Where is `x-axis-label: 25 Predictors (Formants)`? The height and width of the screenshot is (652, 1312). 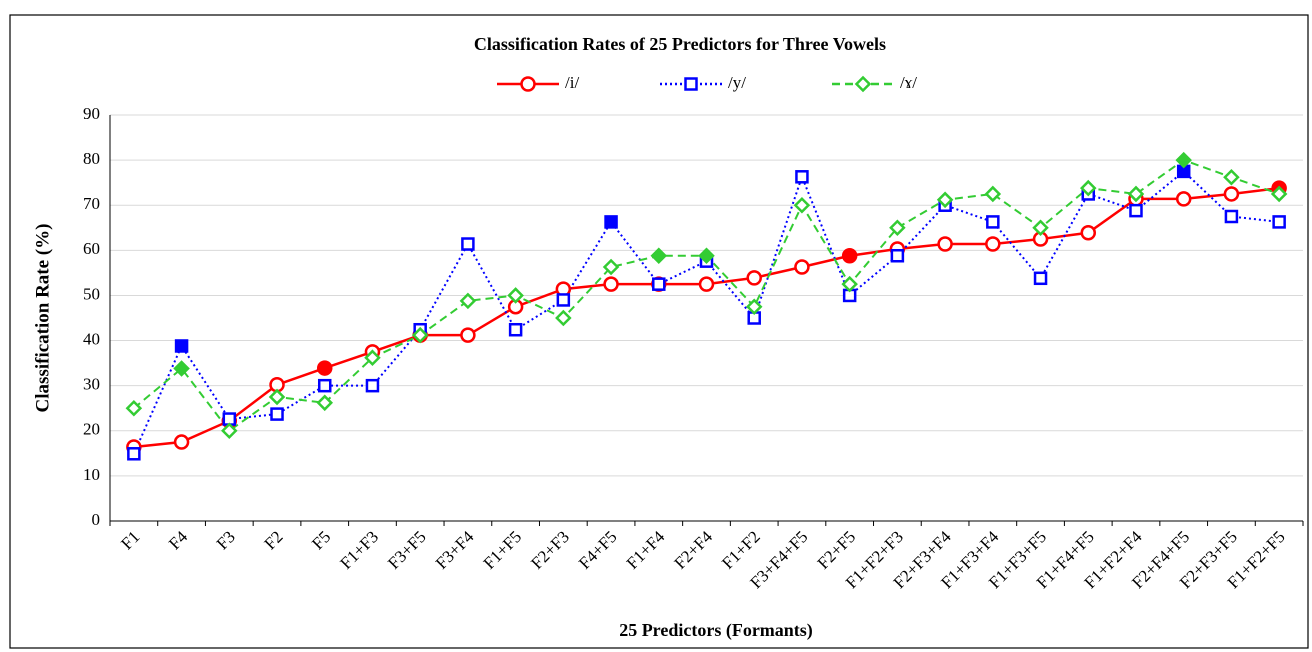 x-axis-label: 25 Predictors (Formants) is located at coordinates (716, 630).